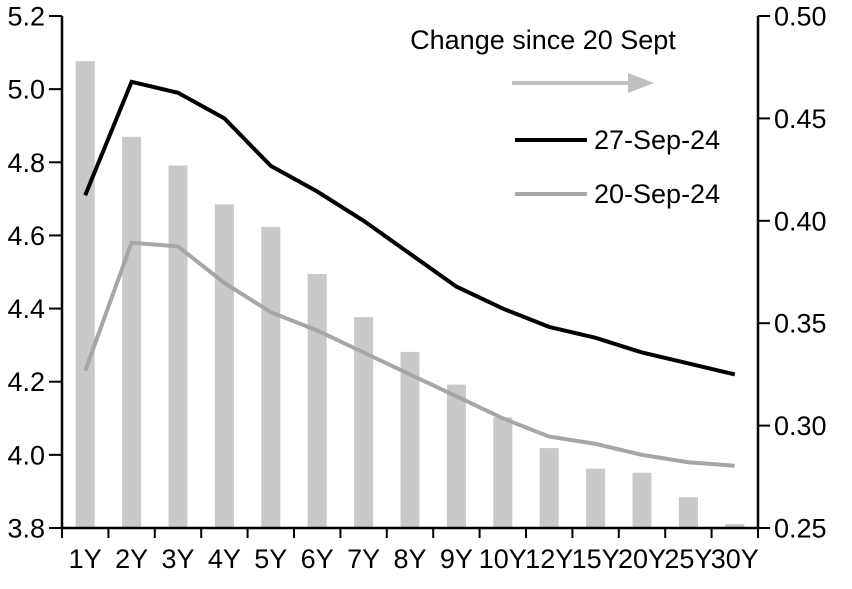  I want to click on bar-1Y, so click(85, 294).